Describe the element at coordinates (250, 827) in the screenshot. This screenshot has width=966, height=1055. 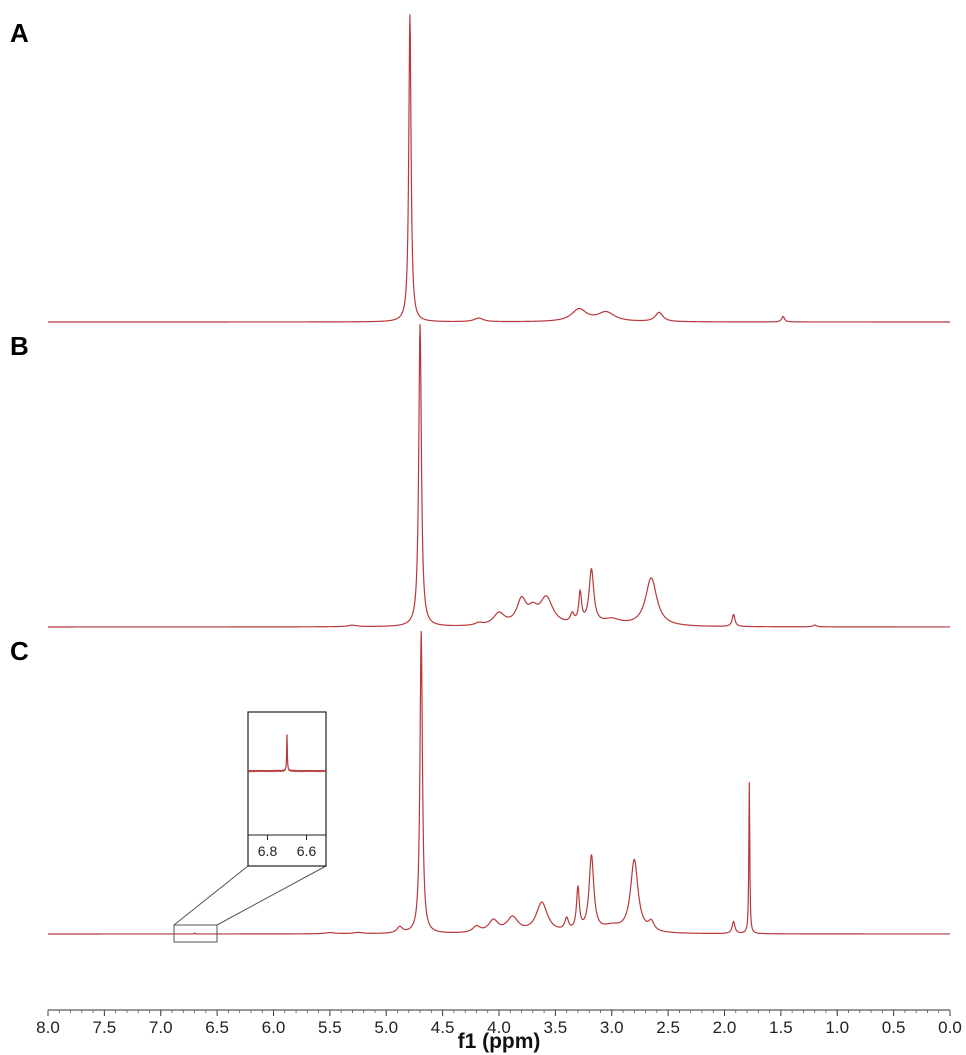
I see `inset-zoom: 6.8 6.6` at that location.